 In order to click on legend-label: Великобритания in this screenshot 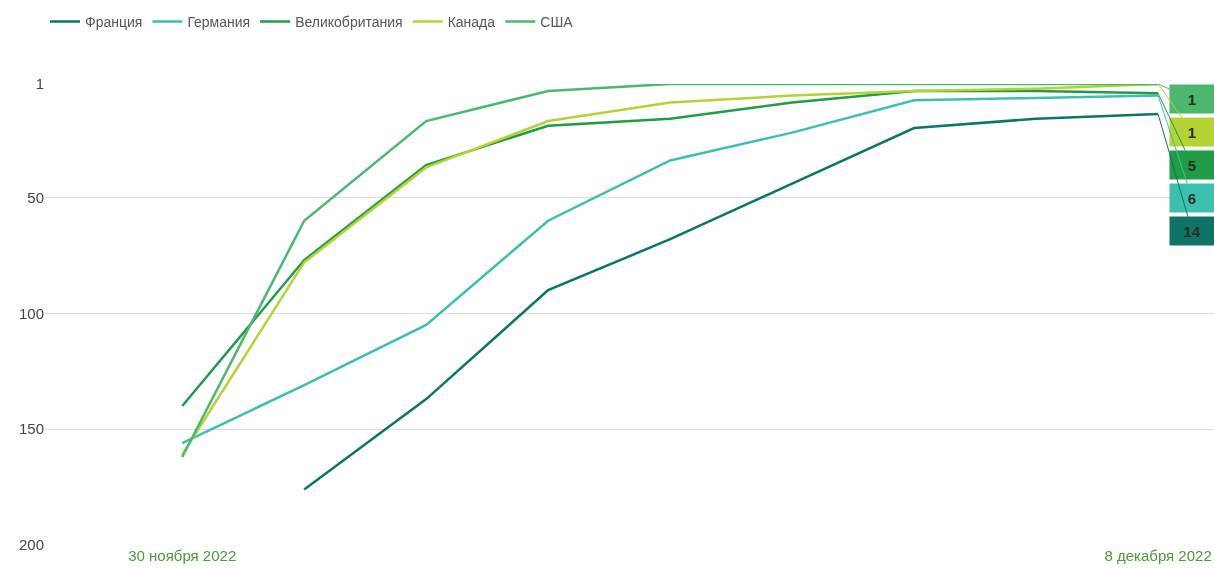, I will do `click(349, 21)`.